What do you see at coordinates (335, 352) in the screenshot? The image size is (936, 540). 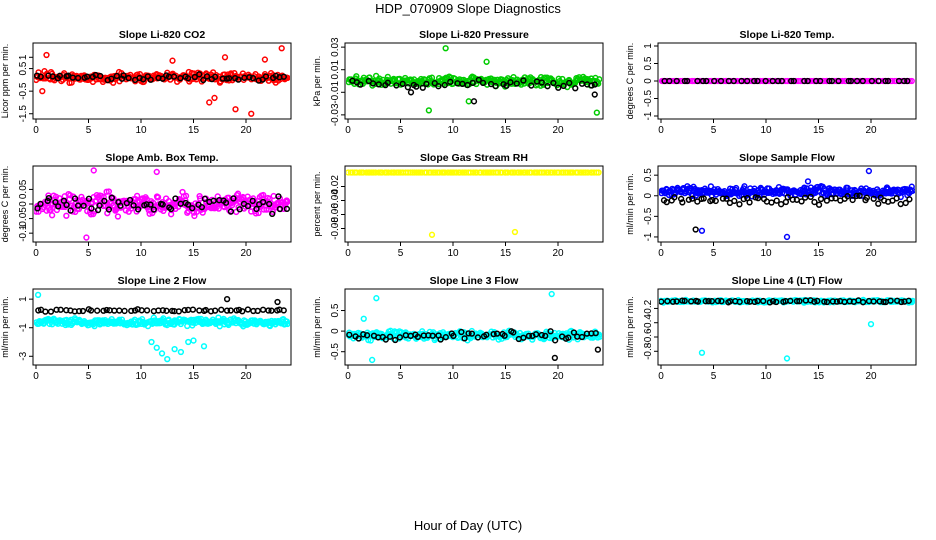 I see `y-tick-label: -0.5` at bounding box center [335, 352].